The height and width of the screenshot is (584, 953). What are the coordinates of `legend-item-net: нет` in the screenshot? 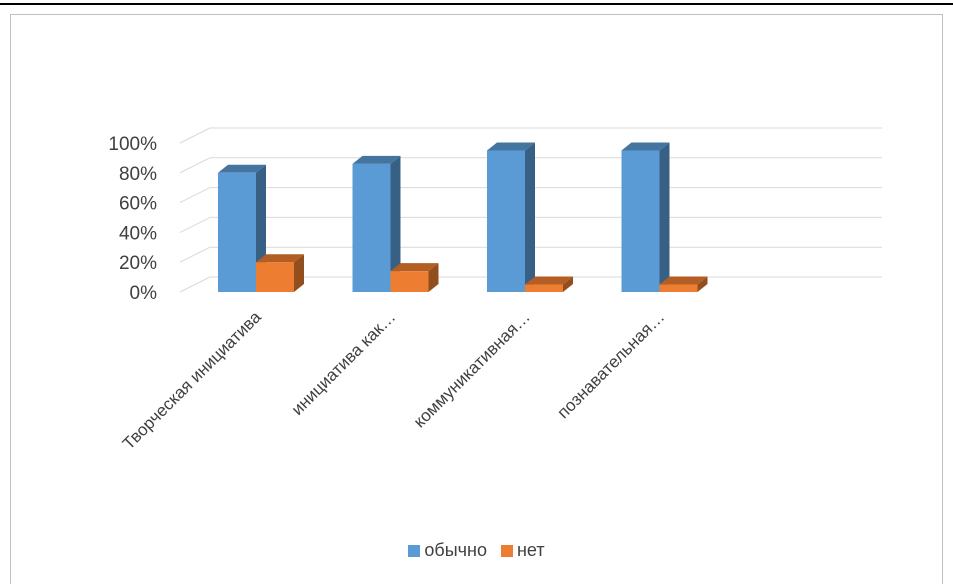 It's located at (522, 550).